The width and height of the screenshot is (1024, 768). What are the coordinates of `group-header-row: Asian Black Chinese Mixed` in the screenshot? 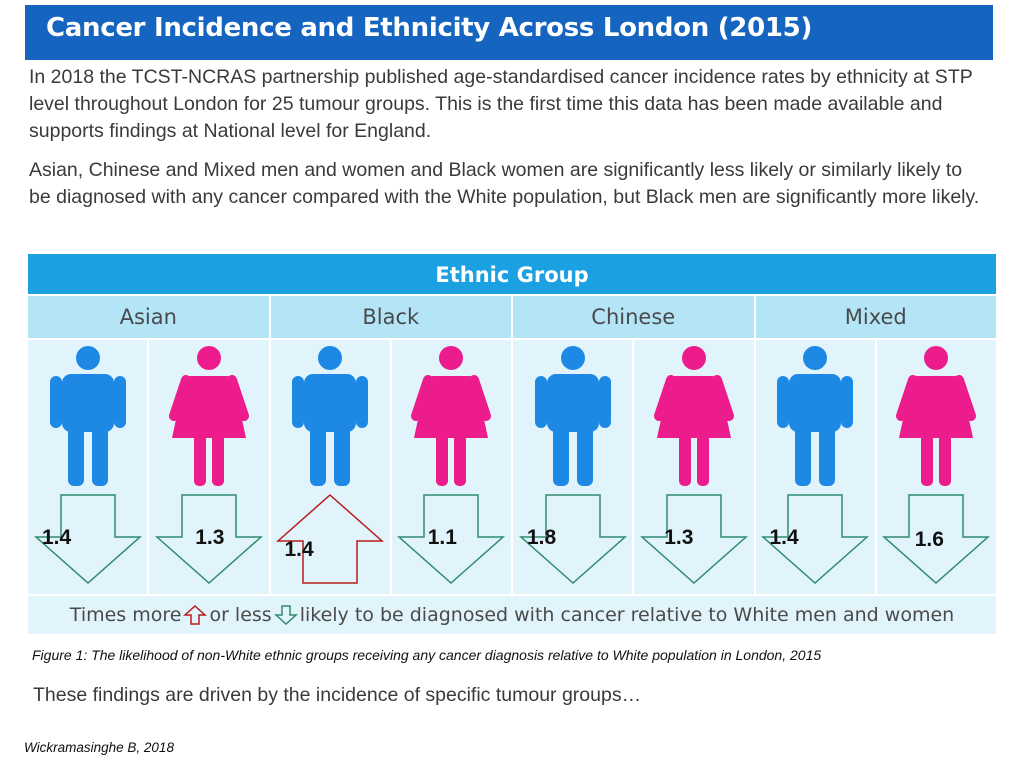 It's located at (512, 318).